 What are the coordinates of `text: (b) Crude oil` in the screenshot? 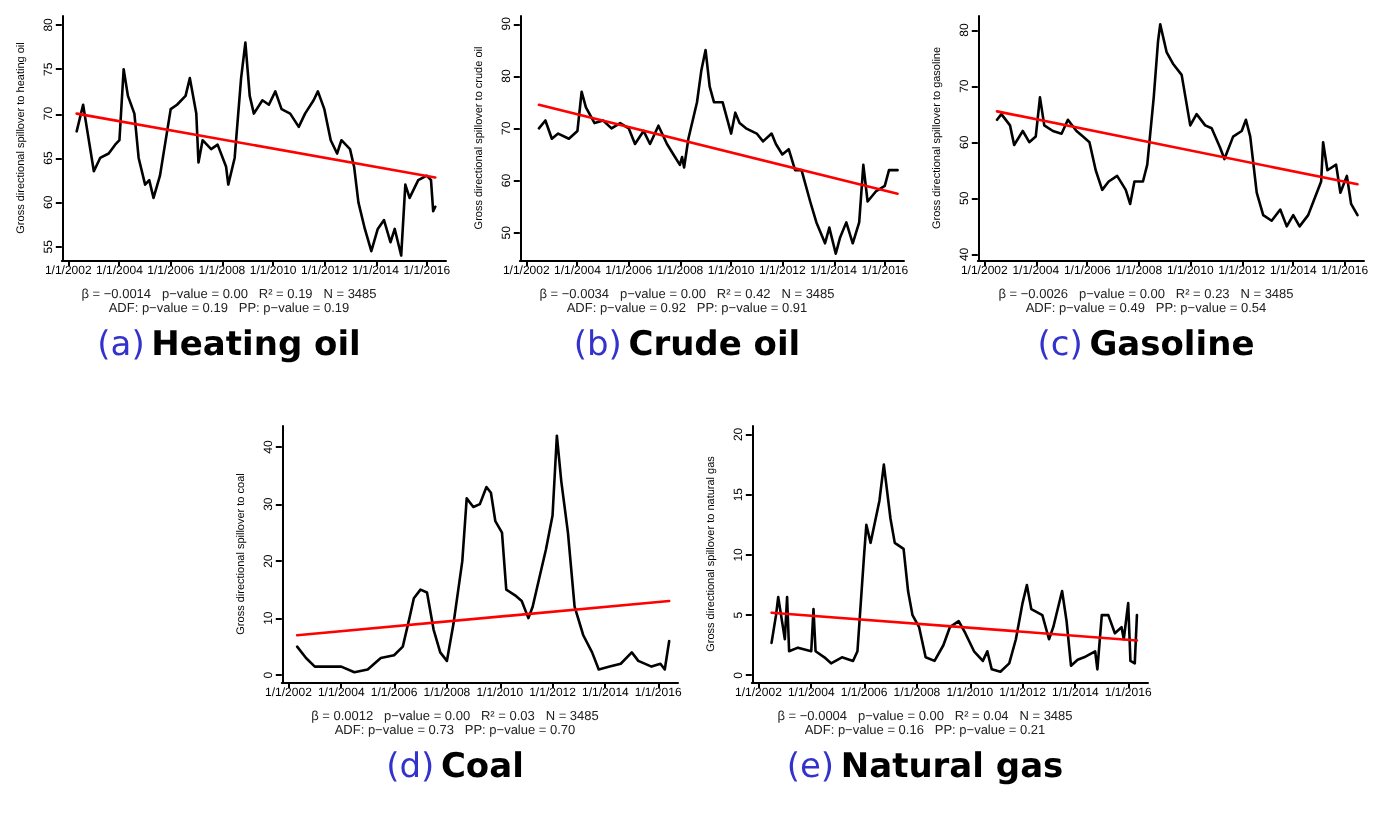 It's located at (687, 345).